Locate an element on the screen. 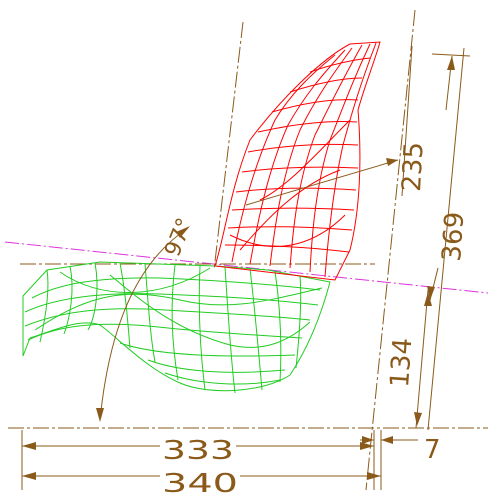 The height and width of the screenshot is (502, 488). offset-label: 7 is located at coordinates (432, 450).